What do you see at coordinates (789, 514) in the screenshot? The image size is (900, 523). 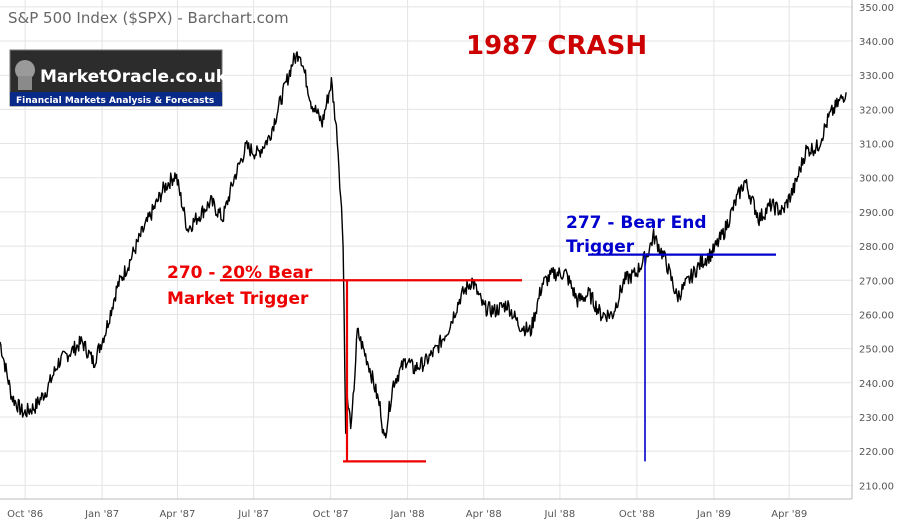 I see `x-tick-label: Apr '89` at bounding box center [789, 514].